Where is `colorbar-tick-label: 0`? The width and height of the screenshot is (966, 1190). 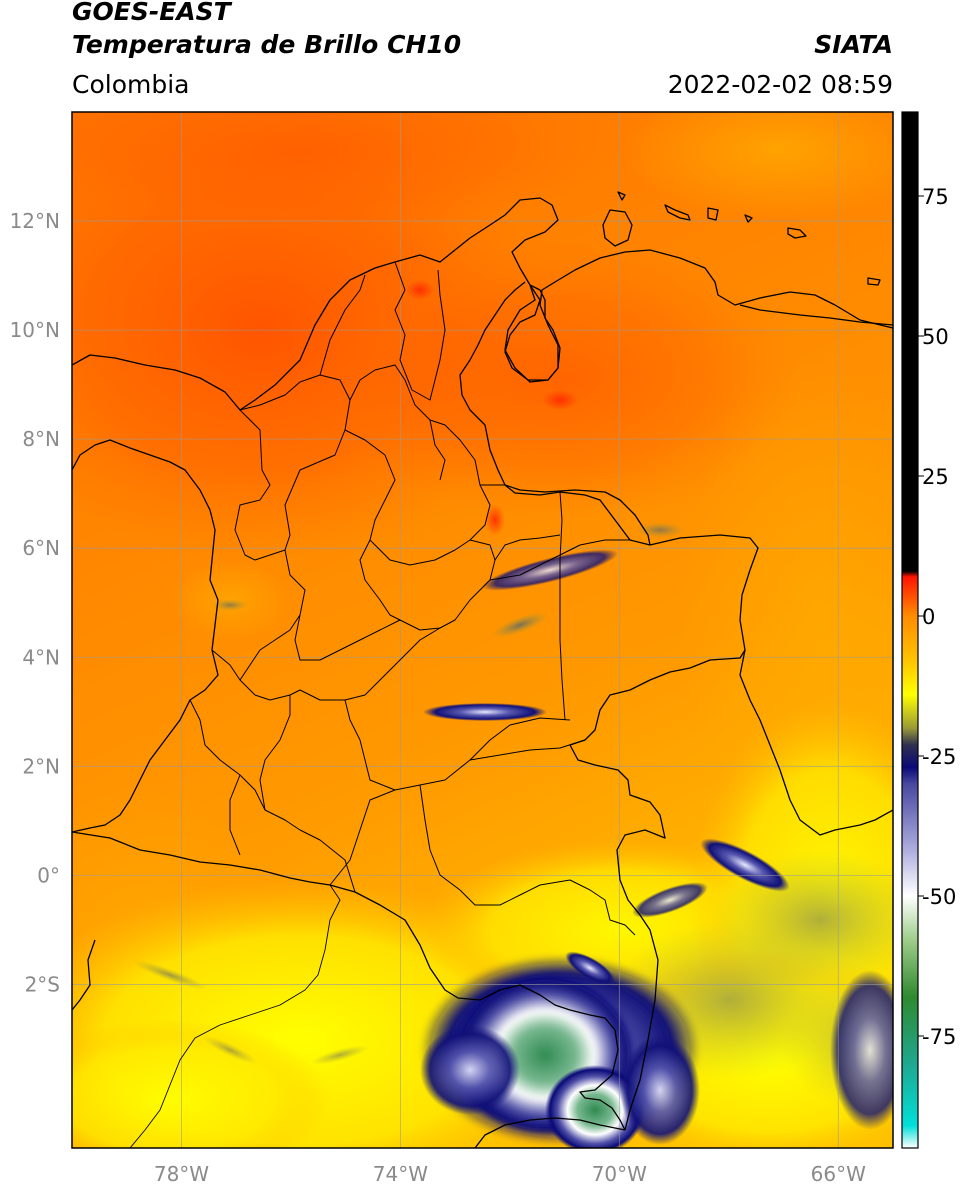
colorbar-tick-label: 0 is located at coordinates (928, 617).